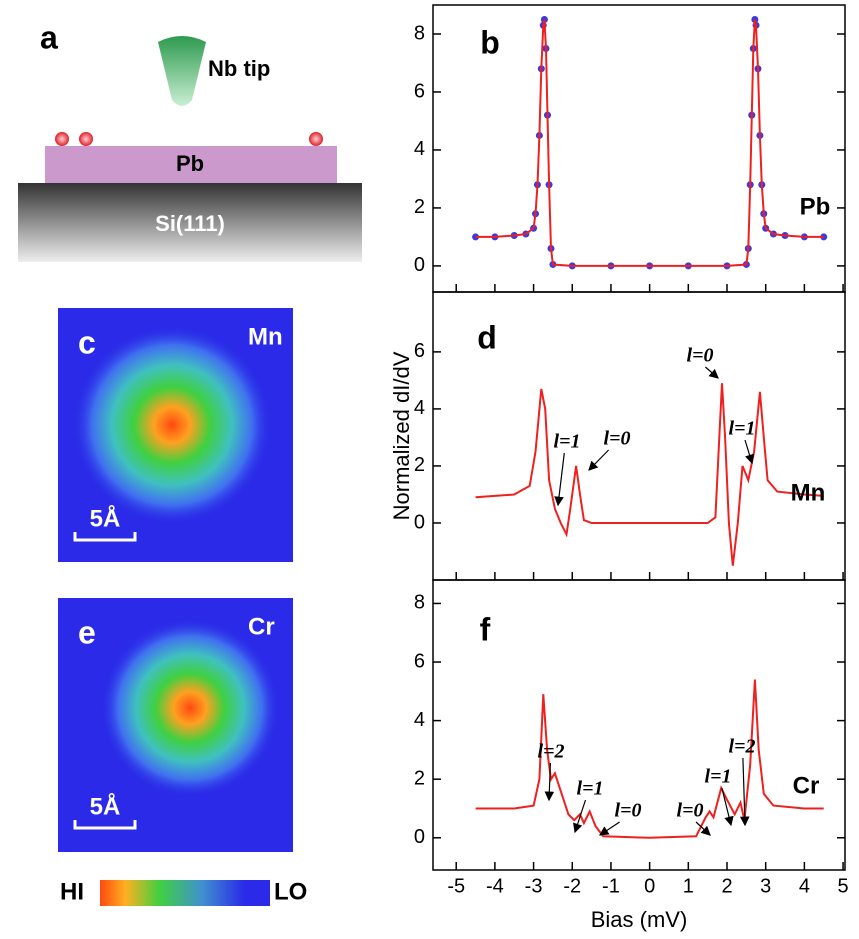 The width and height of the screenshot is (859, 939). I want to click on film-label: Pb, so click(190, 163).